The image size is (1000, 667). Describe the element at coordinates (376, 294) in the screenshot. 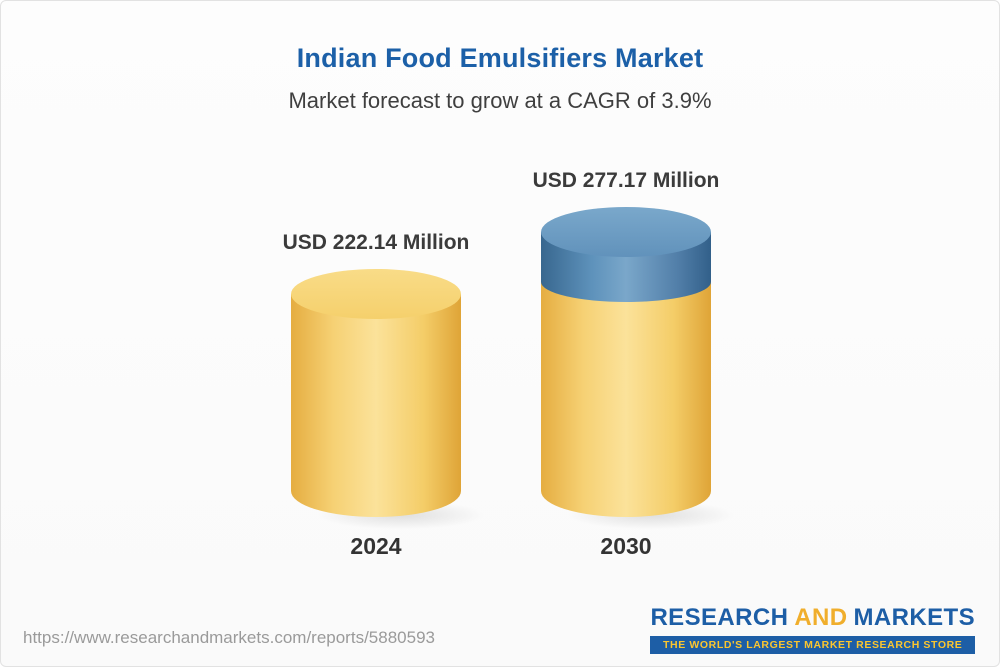

I see `cylinder-cap-2024` at that location.